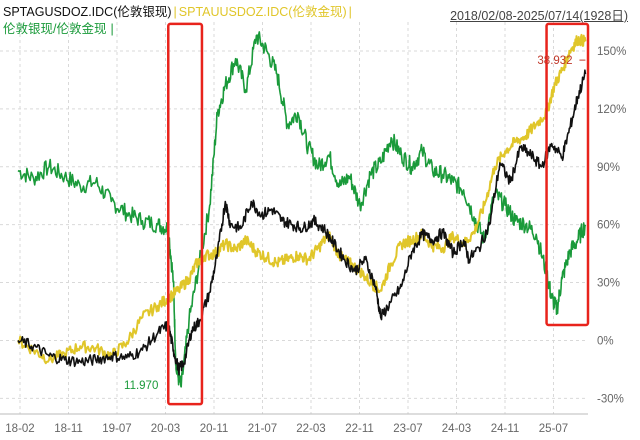  I want to click on x-tick-label: 24-11, so click(505, 429).